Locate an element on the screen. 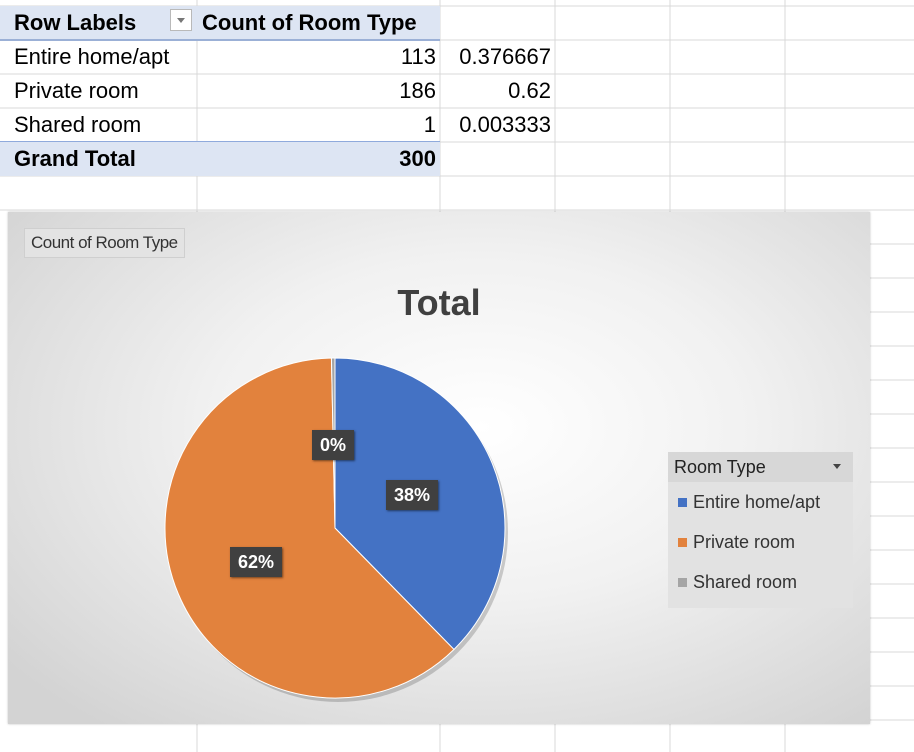 The image size is (914, 752). legend-title: Room Type is located at coordinates (720, 467).